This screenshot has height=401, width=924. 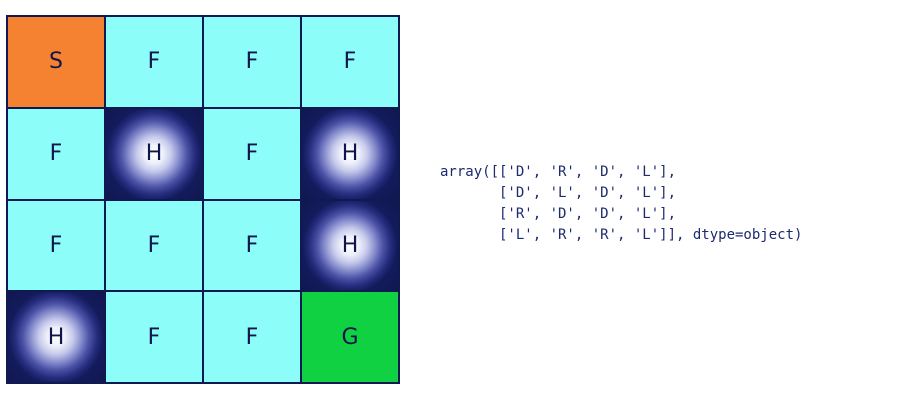 What do you see at coordinates (56, 62) in the screenshot?
I see `grid-cell-start: S` at bounding box center [56, 62].